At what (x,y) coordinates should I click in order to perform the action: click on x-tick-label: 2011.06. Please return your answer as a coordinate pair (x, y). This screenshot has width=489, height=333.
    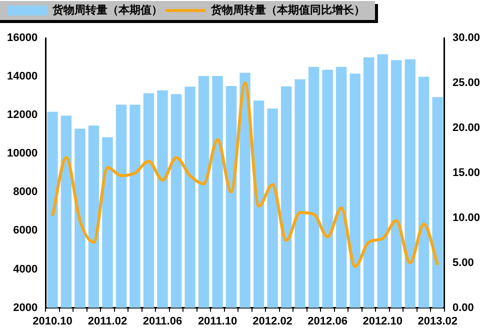
    Looking at the image, I should click on (162, 321).